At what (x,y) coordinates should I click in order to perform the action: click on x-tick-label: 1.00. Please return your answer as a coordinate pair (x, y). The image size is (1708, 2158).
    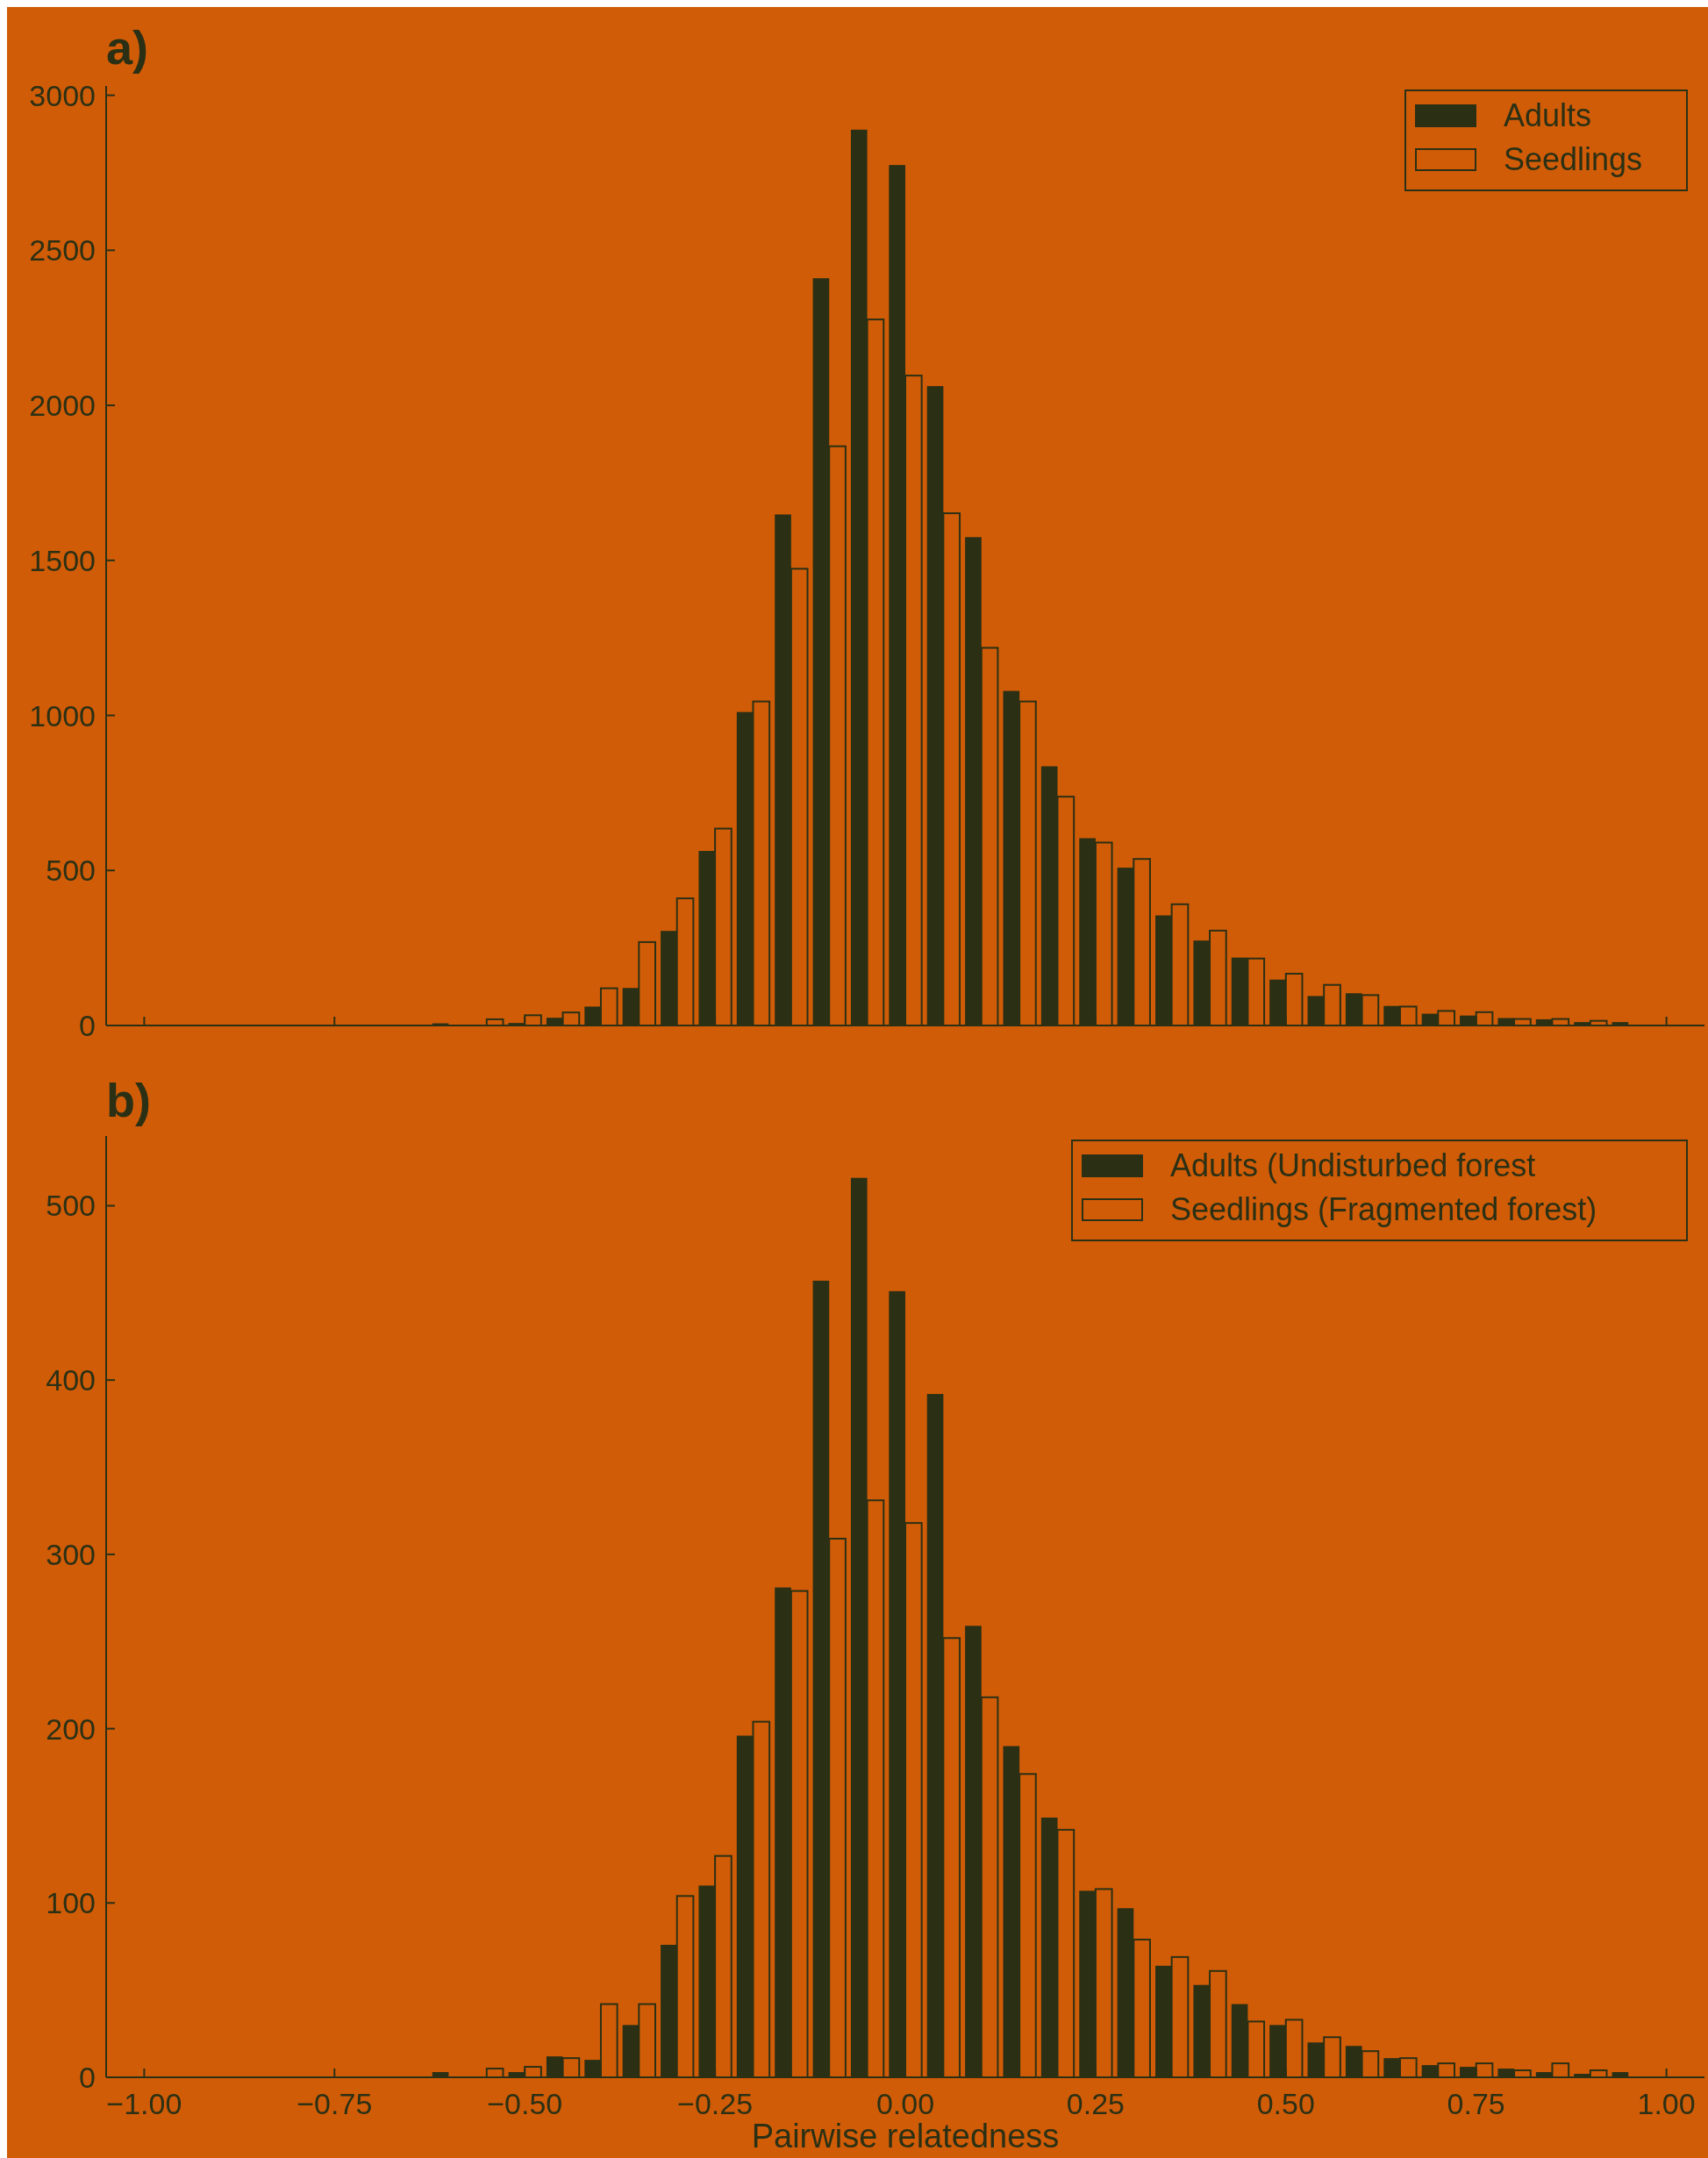
    Looking at the image, I should click on (1666, 2103).